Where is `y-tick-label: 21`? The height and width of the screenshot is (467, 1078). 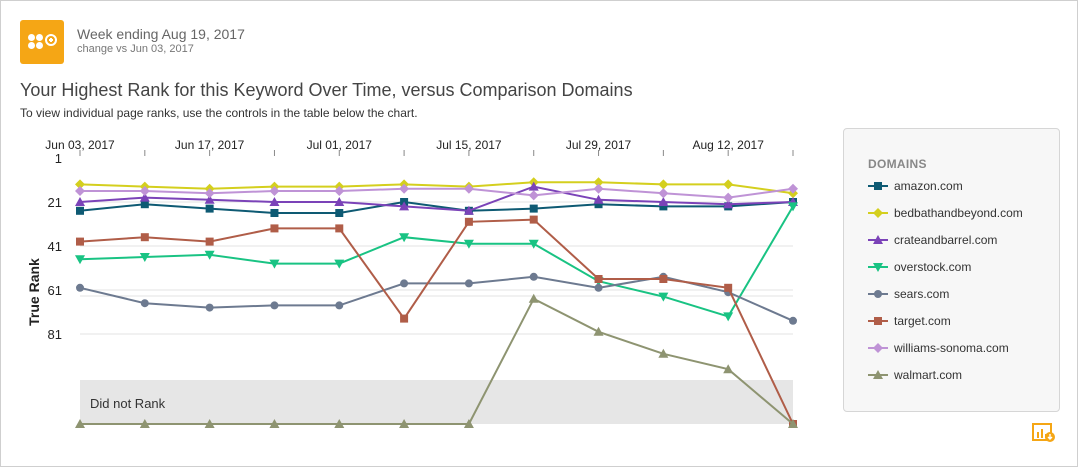
y-tick-label: 21 is located at coordinates (55, 202).